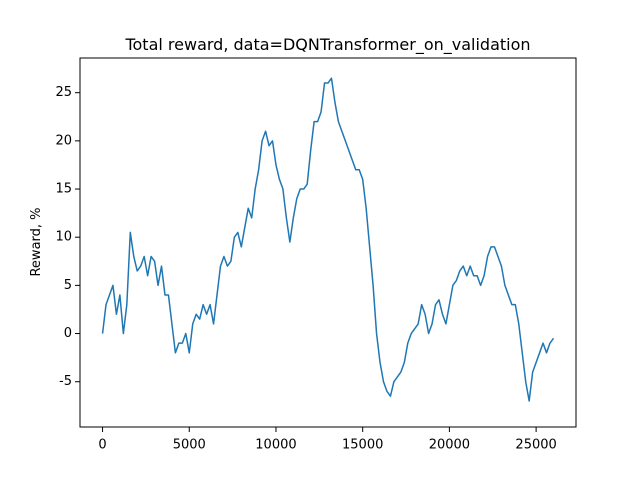 The height and width of the screenshot is (480, 640). Describe the element at coordinates (68, 285) in the screenshot. I see `y-tick-label: 5` at that location.